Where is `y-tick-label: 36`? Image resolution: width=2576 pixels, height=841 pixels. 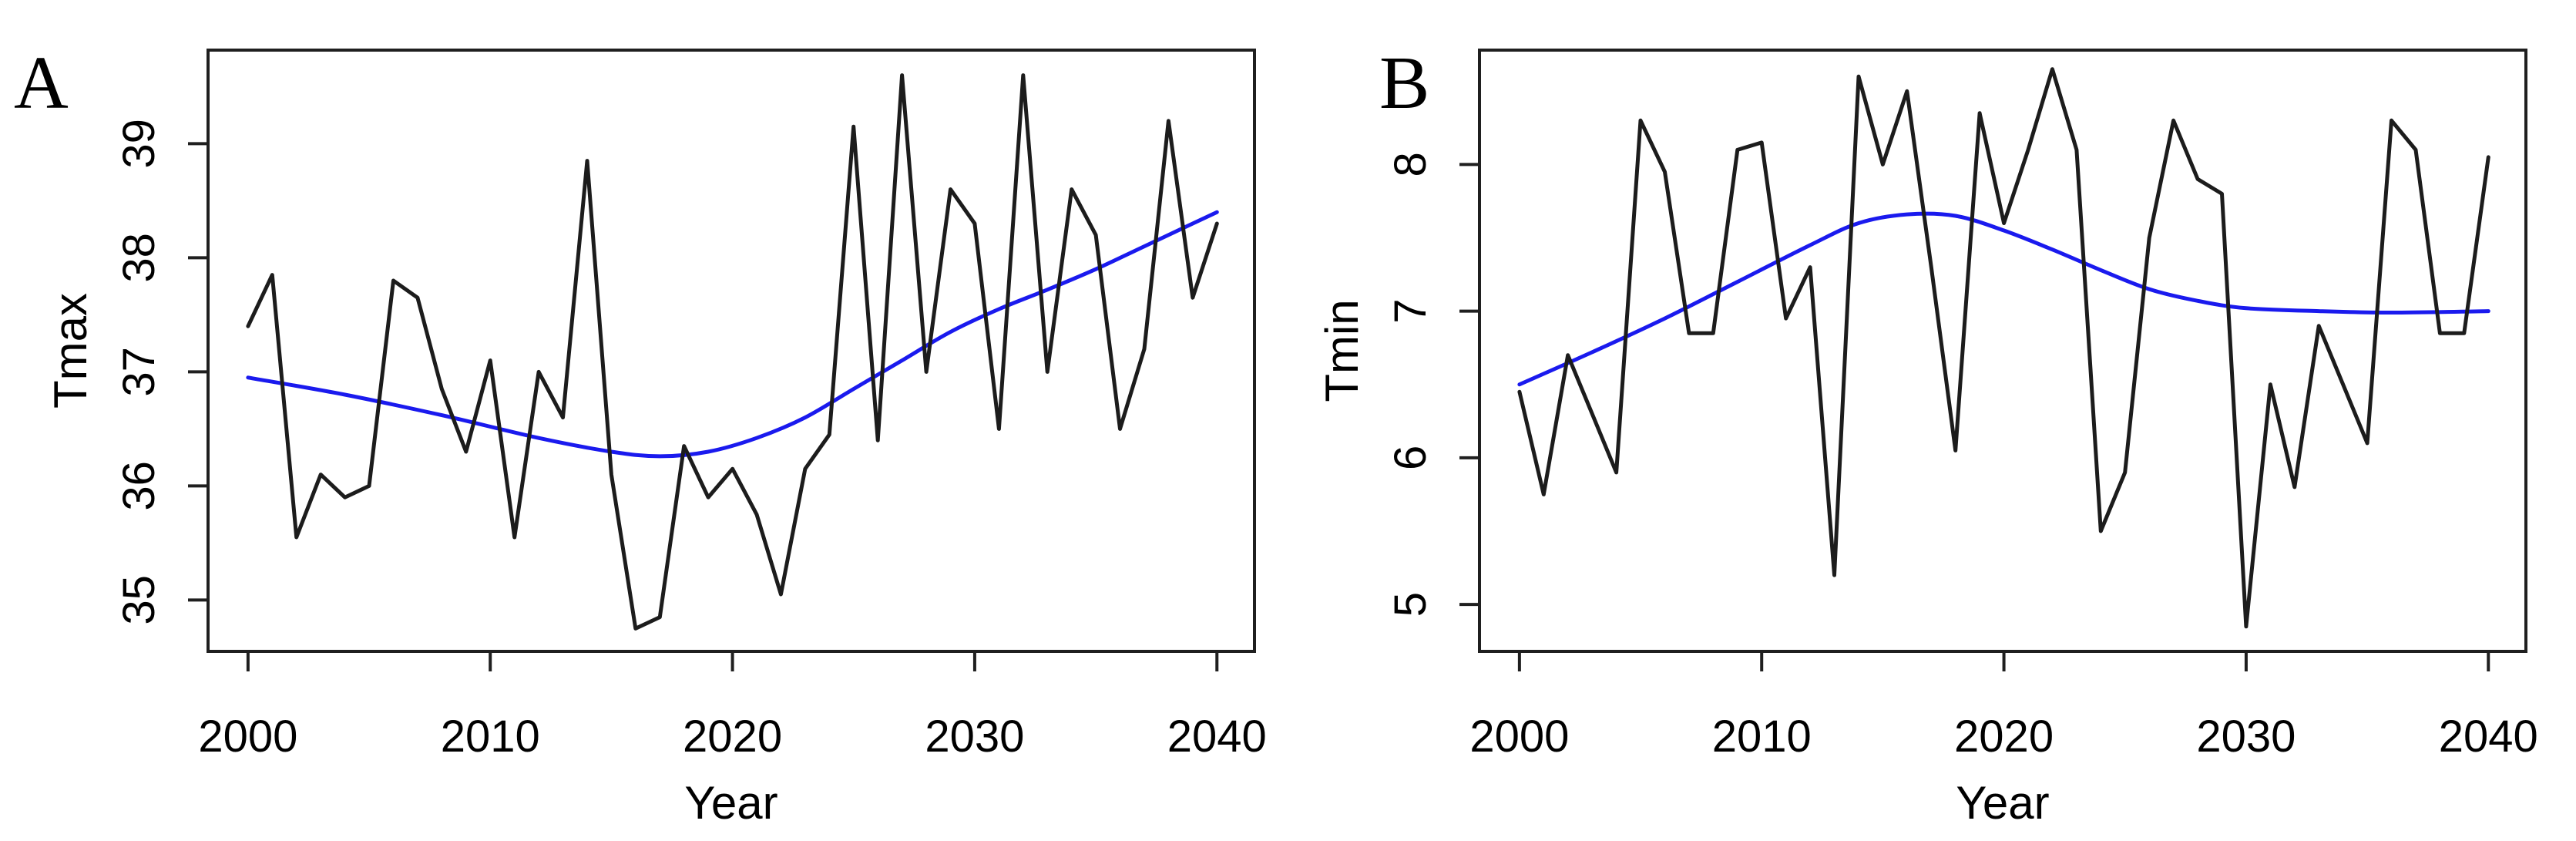 y-tick-label: 36 is located at coordinates (139, 486).